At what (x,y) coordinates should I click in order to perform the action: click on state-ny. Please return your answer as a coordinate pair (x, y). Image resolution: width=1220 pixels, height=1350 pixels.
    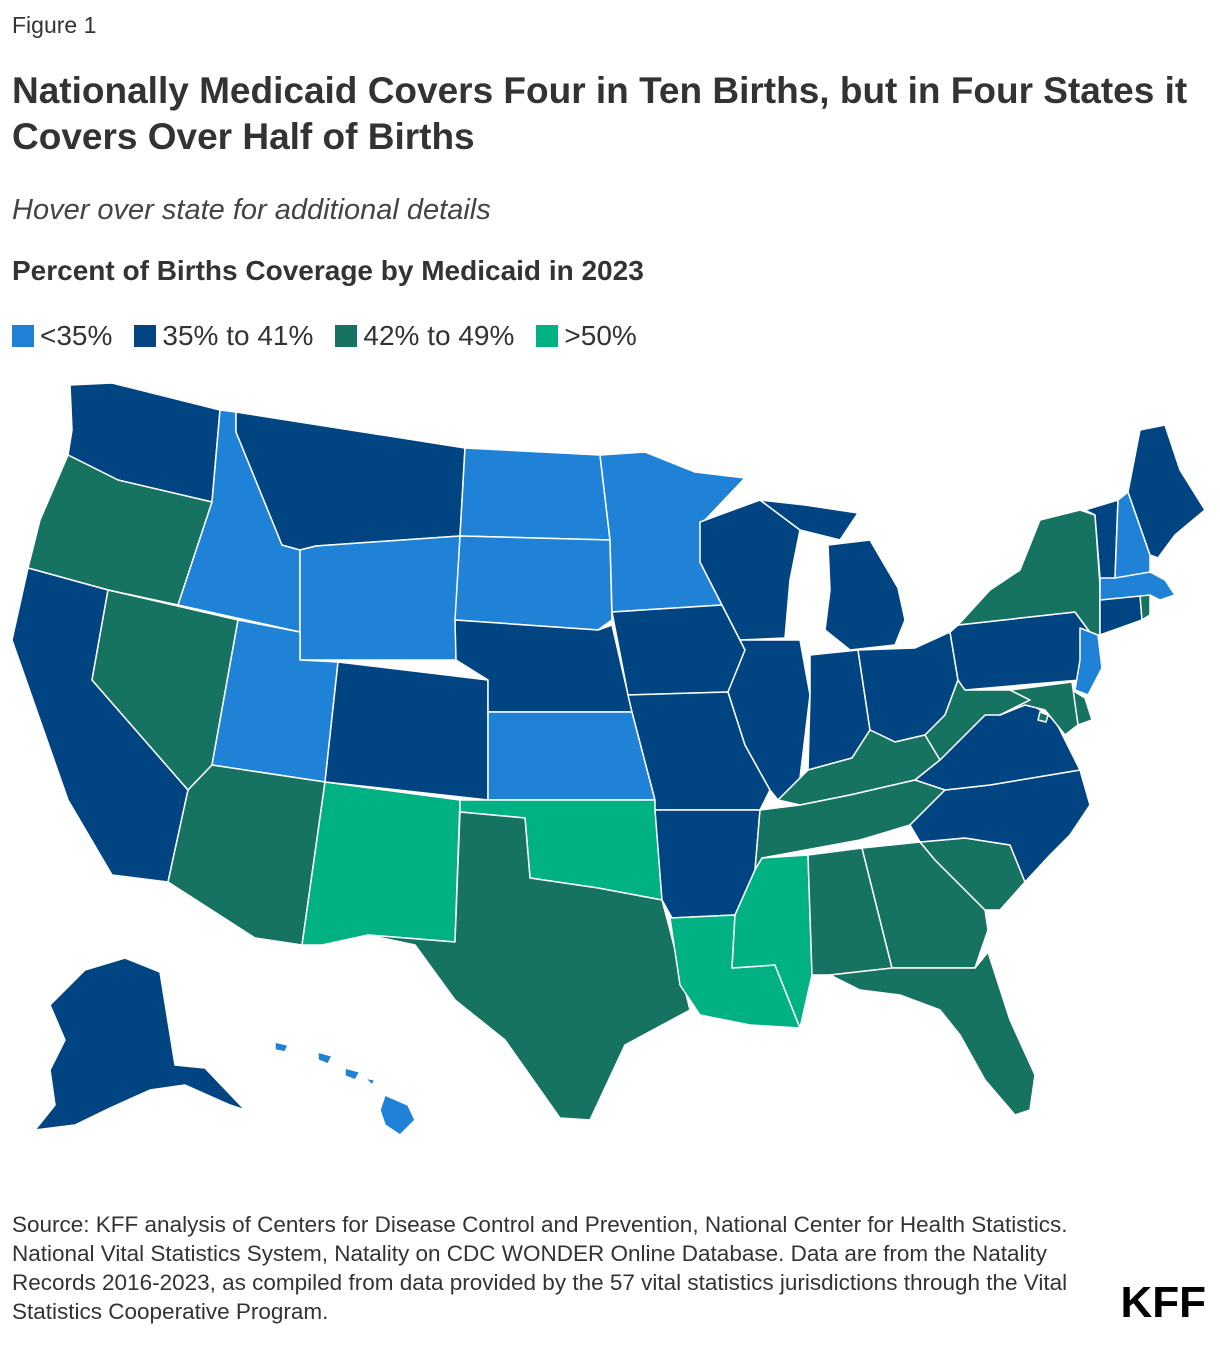
    Looking at the image, I should click on (1029, 572).